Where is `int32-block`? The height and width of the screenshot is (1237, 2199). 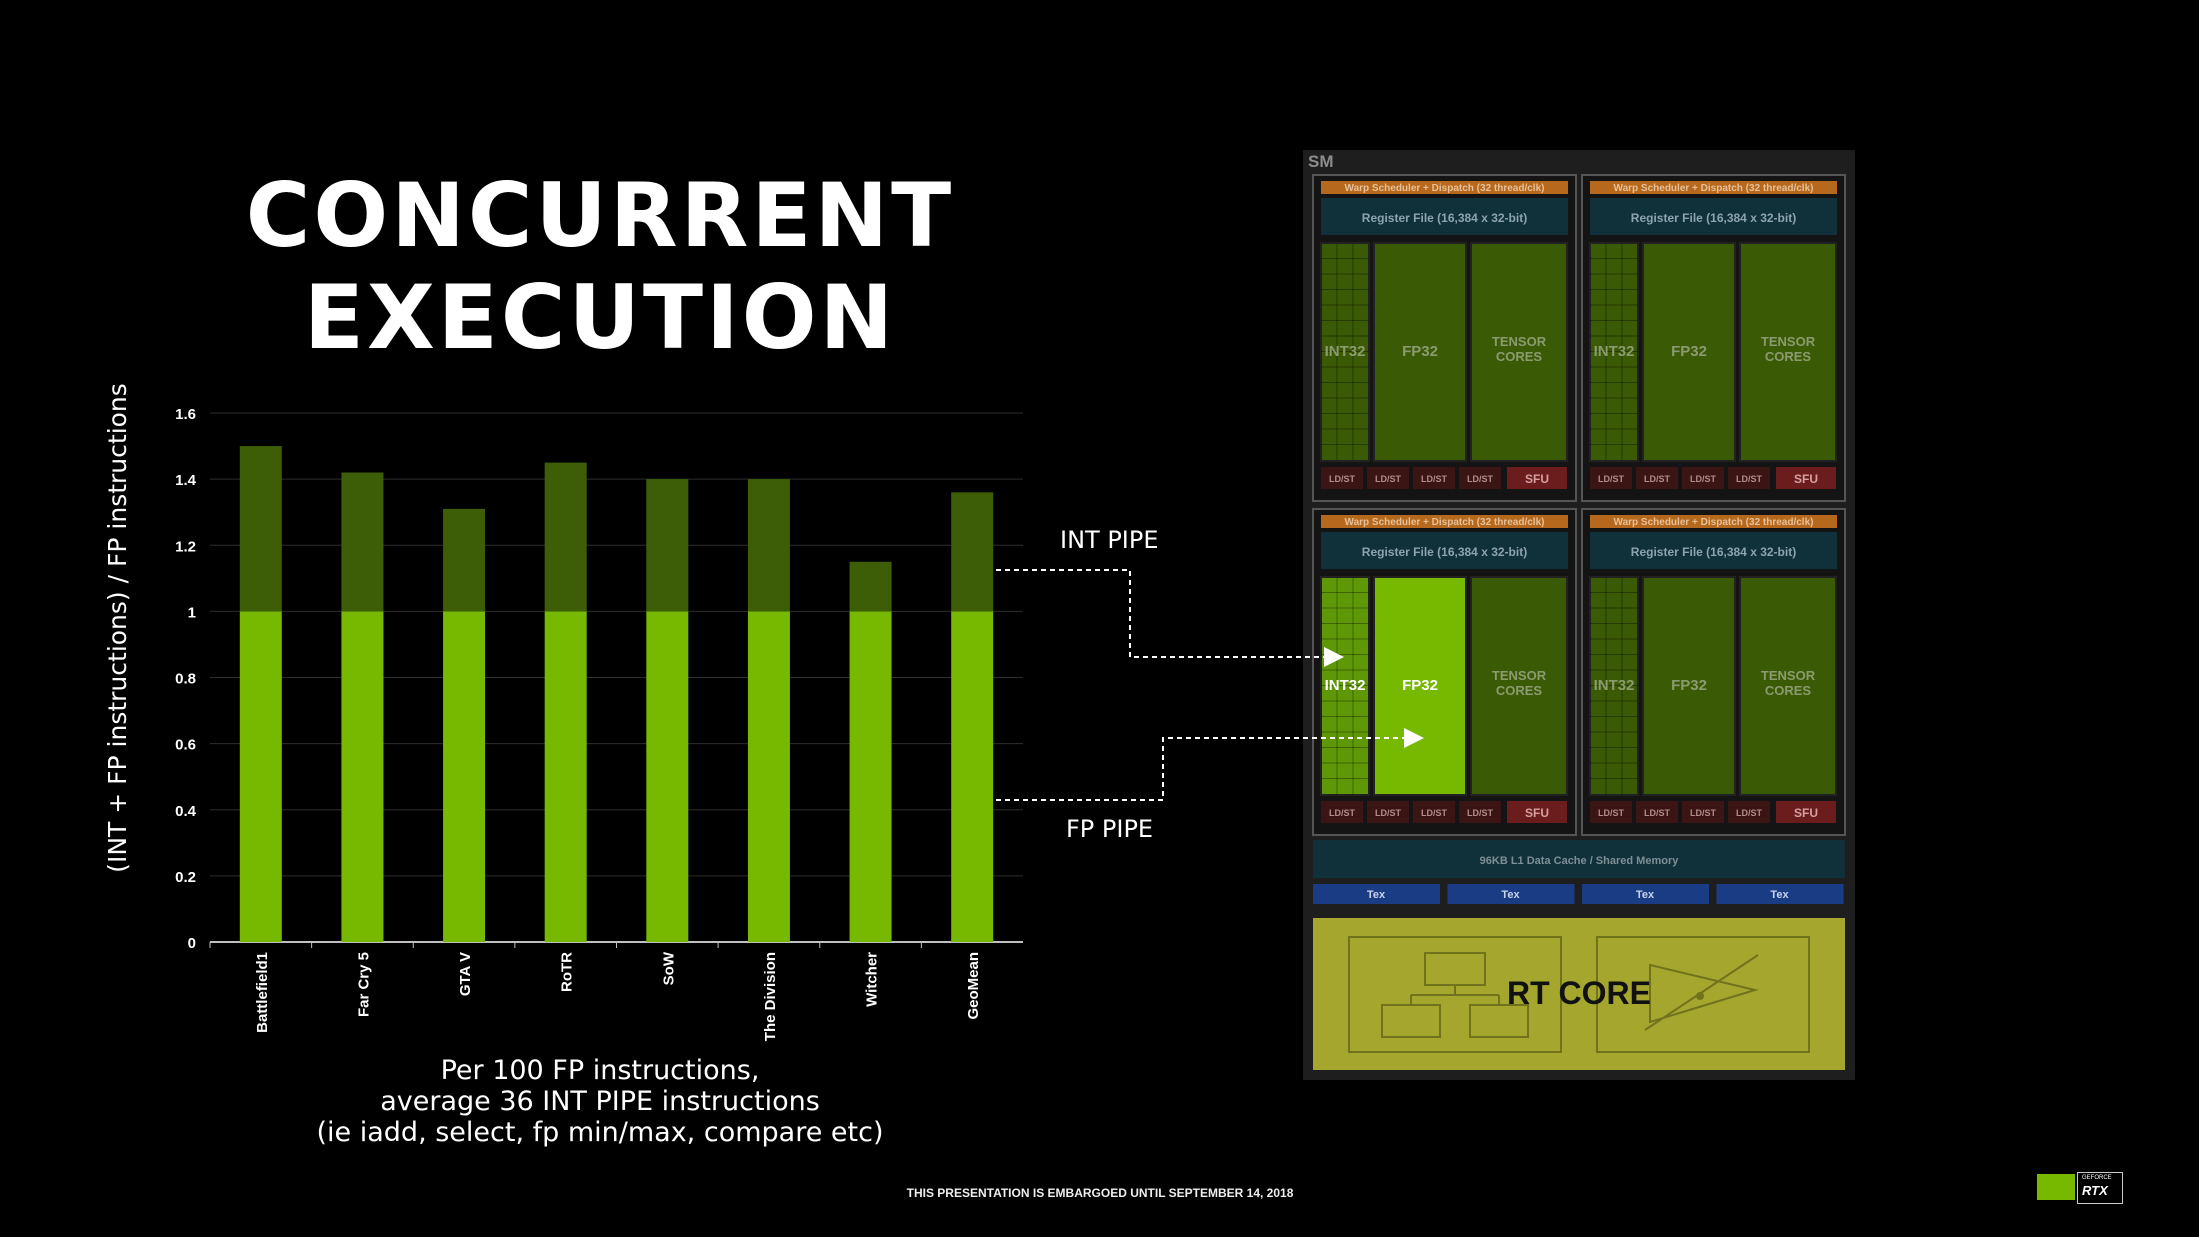 int32-block is located at coordinates (1345, 686).